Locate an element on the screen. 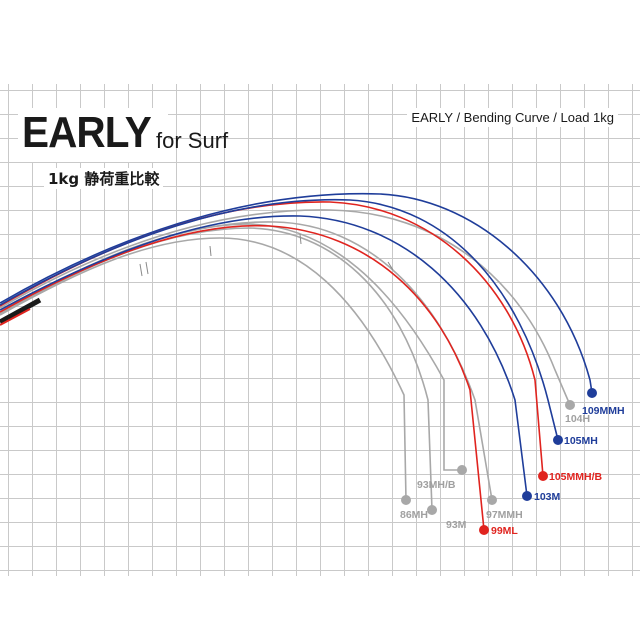 This screenshot has width=640, height=640. label-109mmh: 109MMH is located at coordinates (603, 411).